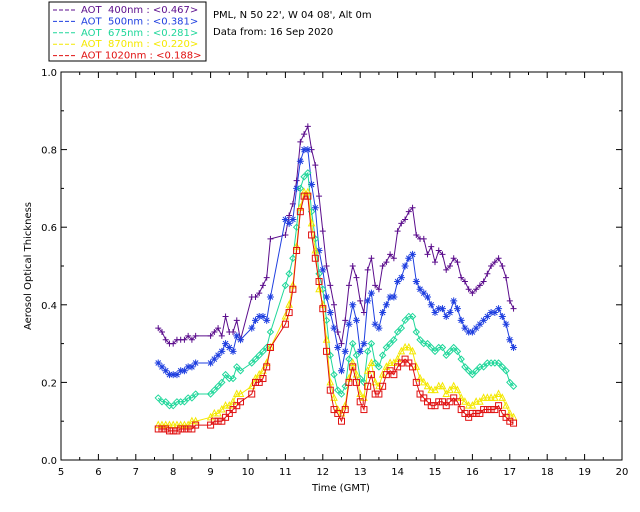 This screenshot has height=512, width=640. What do you see at coordinates (139, 10) in the screenshot?
I see `legend-label-0: AOT 400nm : <0.467>` at bounding box center [139, 10].